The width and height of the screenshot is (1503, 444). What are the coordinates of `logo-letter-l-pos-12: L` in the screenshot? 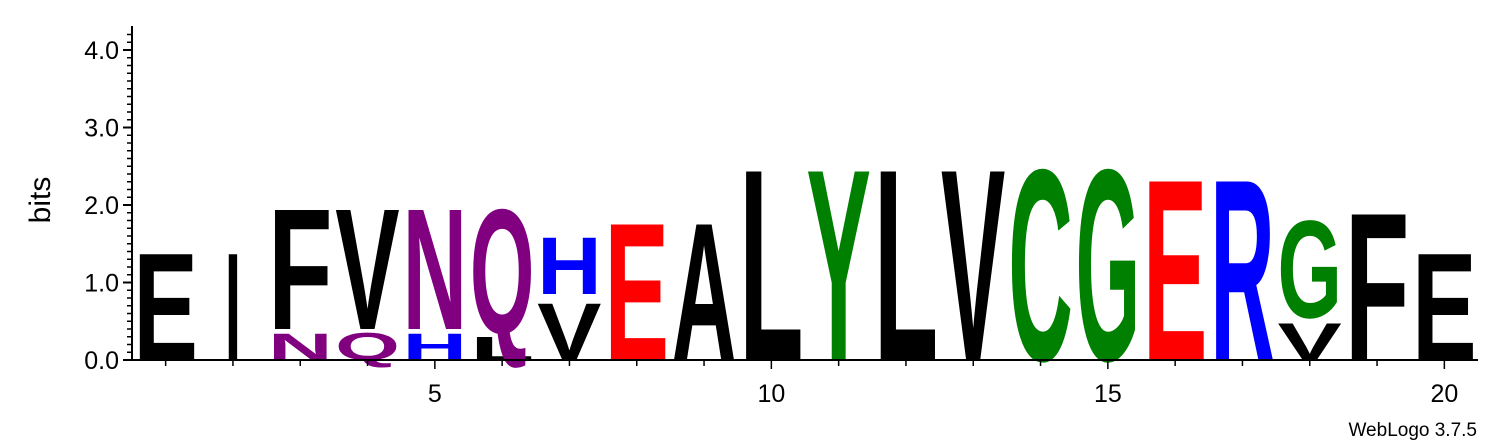 It's located at (906, 265).